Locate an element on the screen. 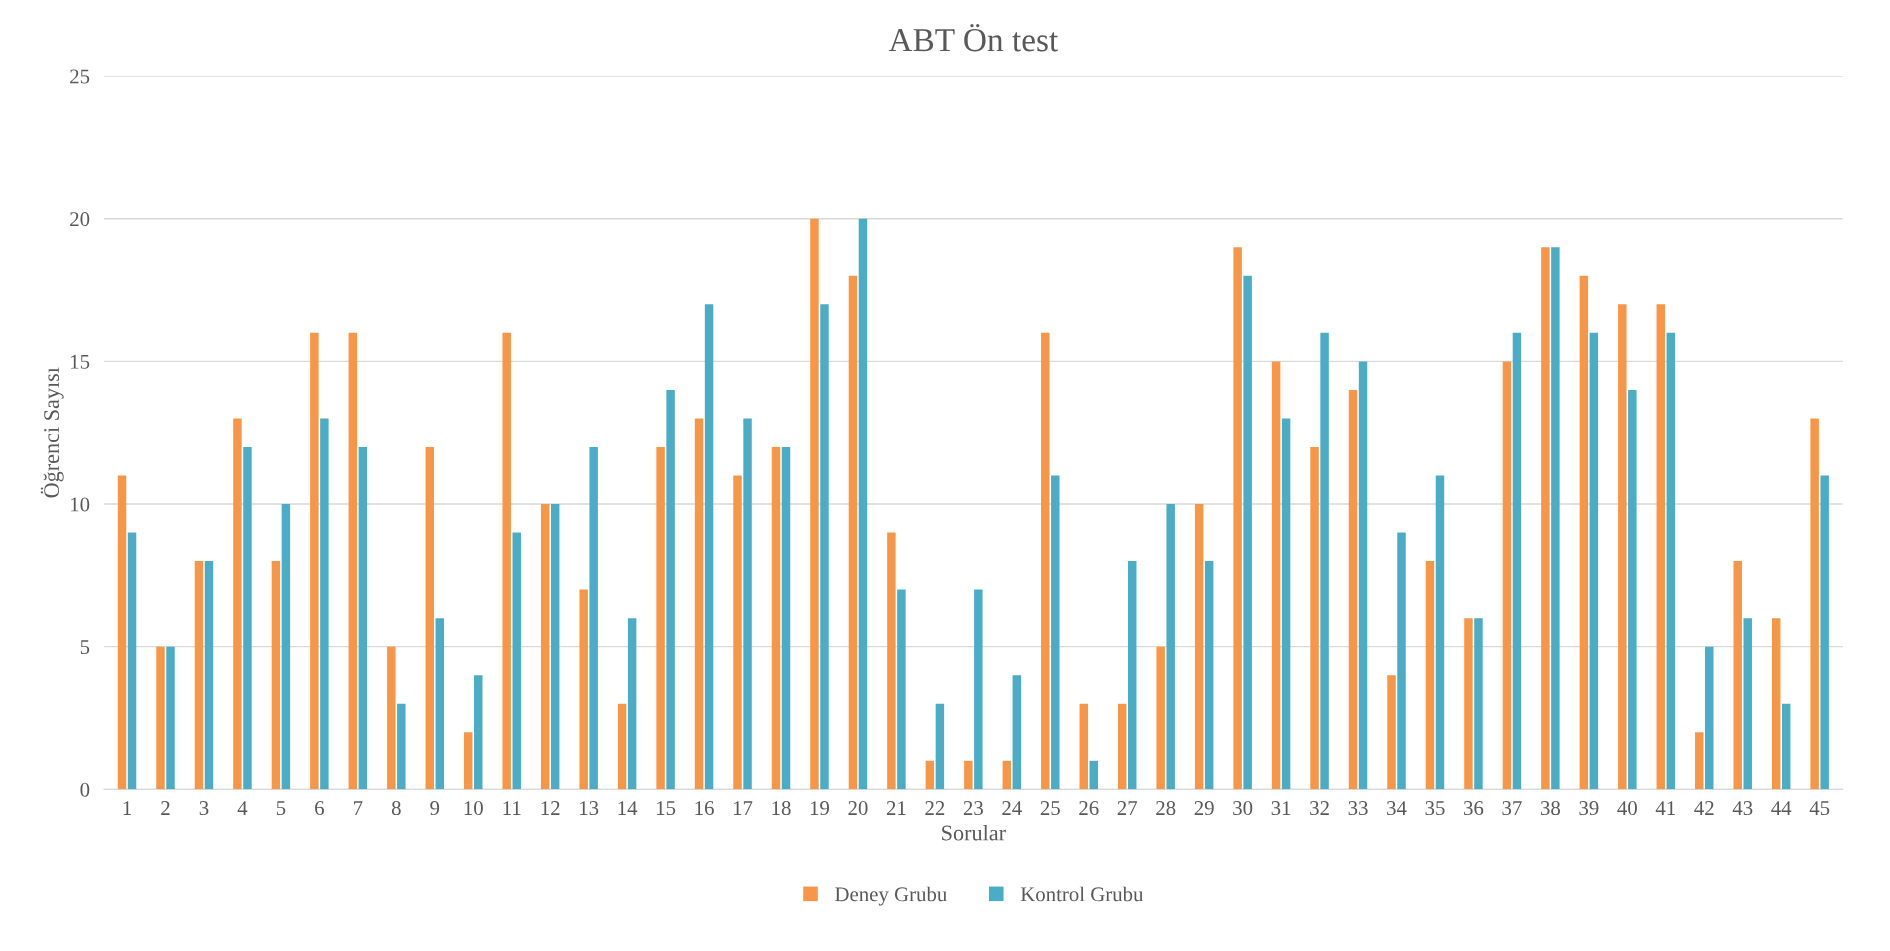 The width and height of the screenshot is (1890, 951). x-tick-label: 43 is located at coordinates (1742, 808).